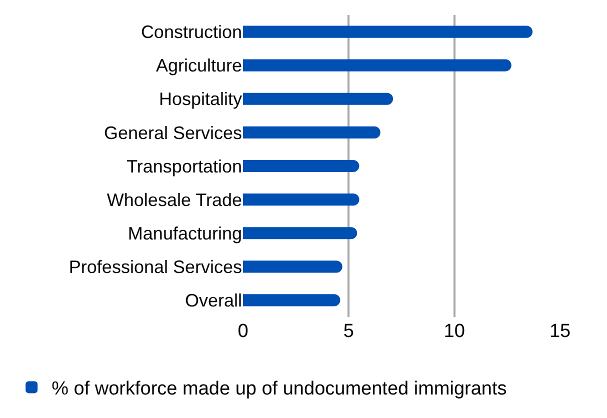  Describe the element at coordinates (243, 331) in the screenshot. I see `x-tick-label: 0` at that location.